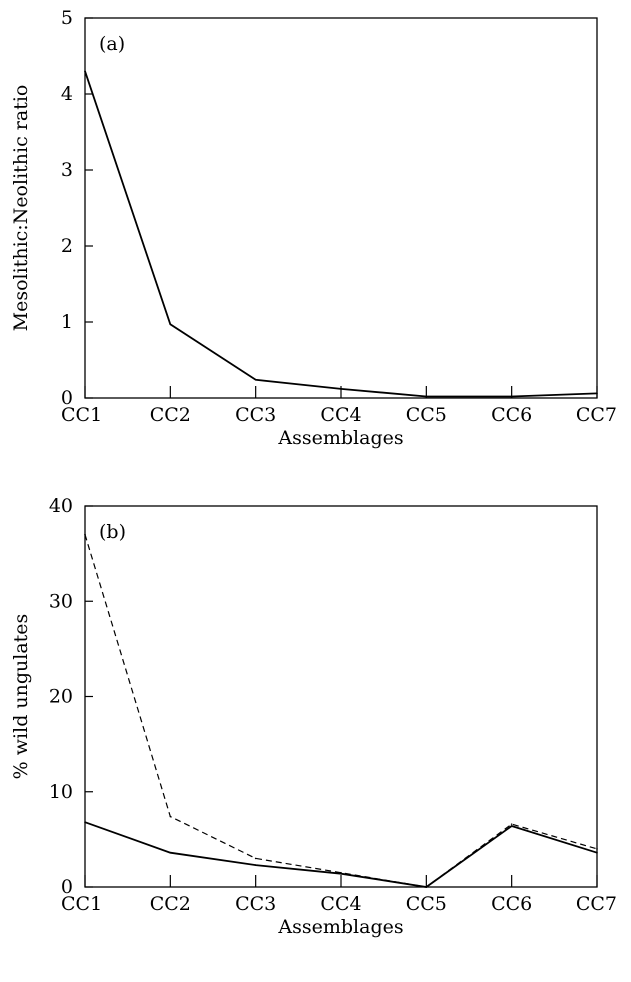 The height and width of the screenshot is (982, 631). Describe the element at coordinates (61, 601) in the screenshot. I see `y-tick-label-b: 30` at that location.